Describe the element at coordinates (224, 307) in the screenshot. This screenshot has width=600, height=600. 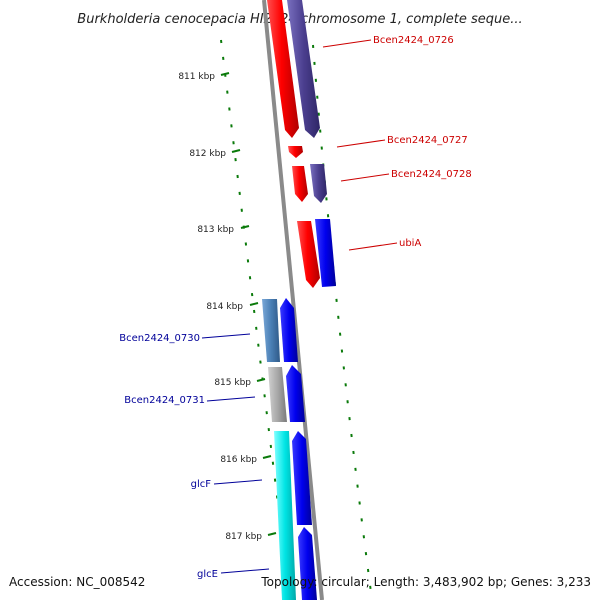
I see `tick-label-814: 814 kbp` at that location.